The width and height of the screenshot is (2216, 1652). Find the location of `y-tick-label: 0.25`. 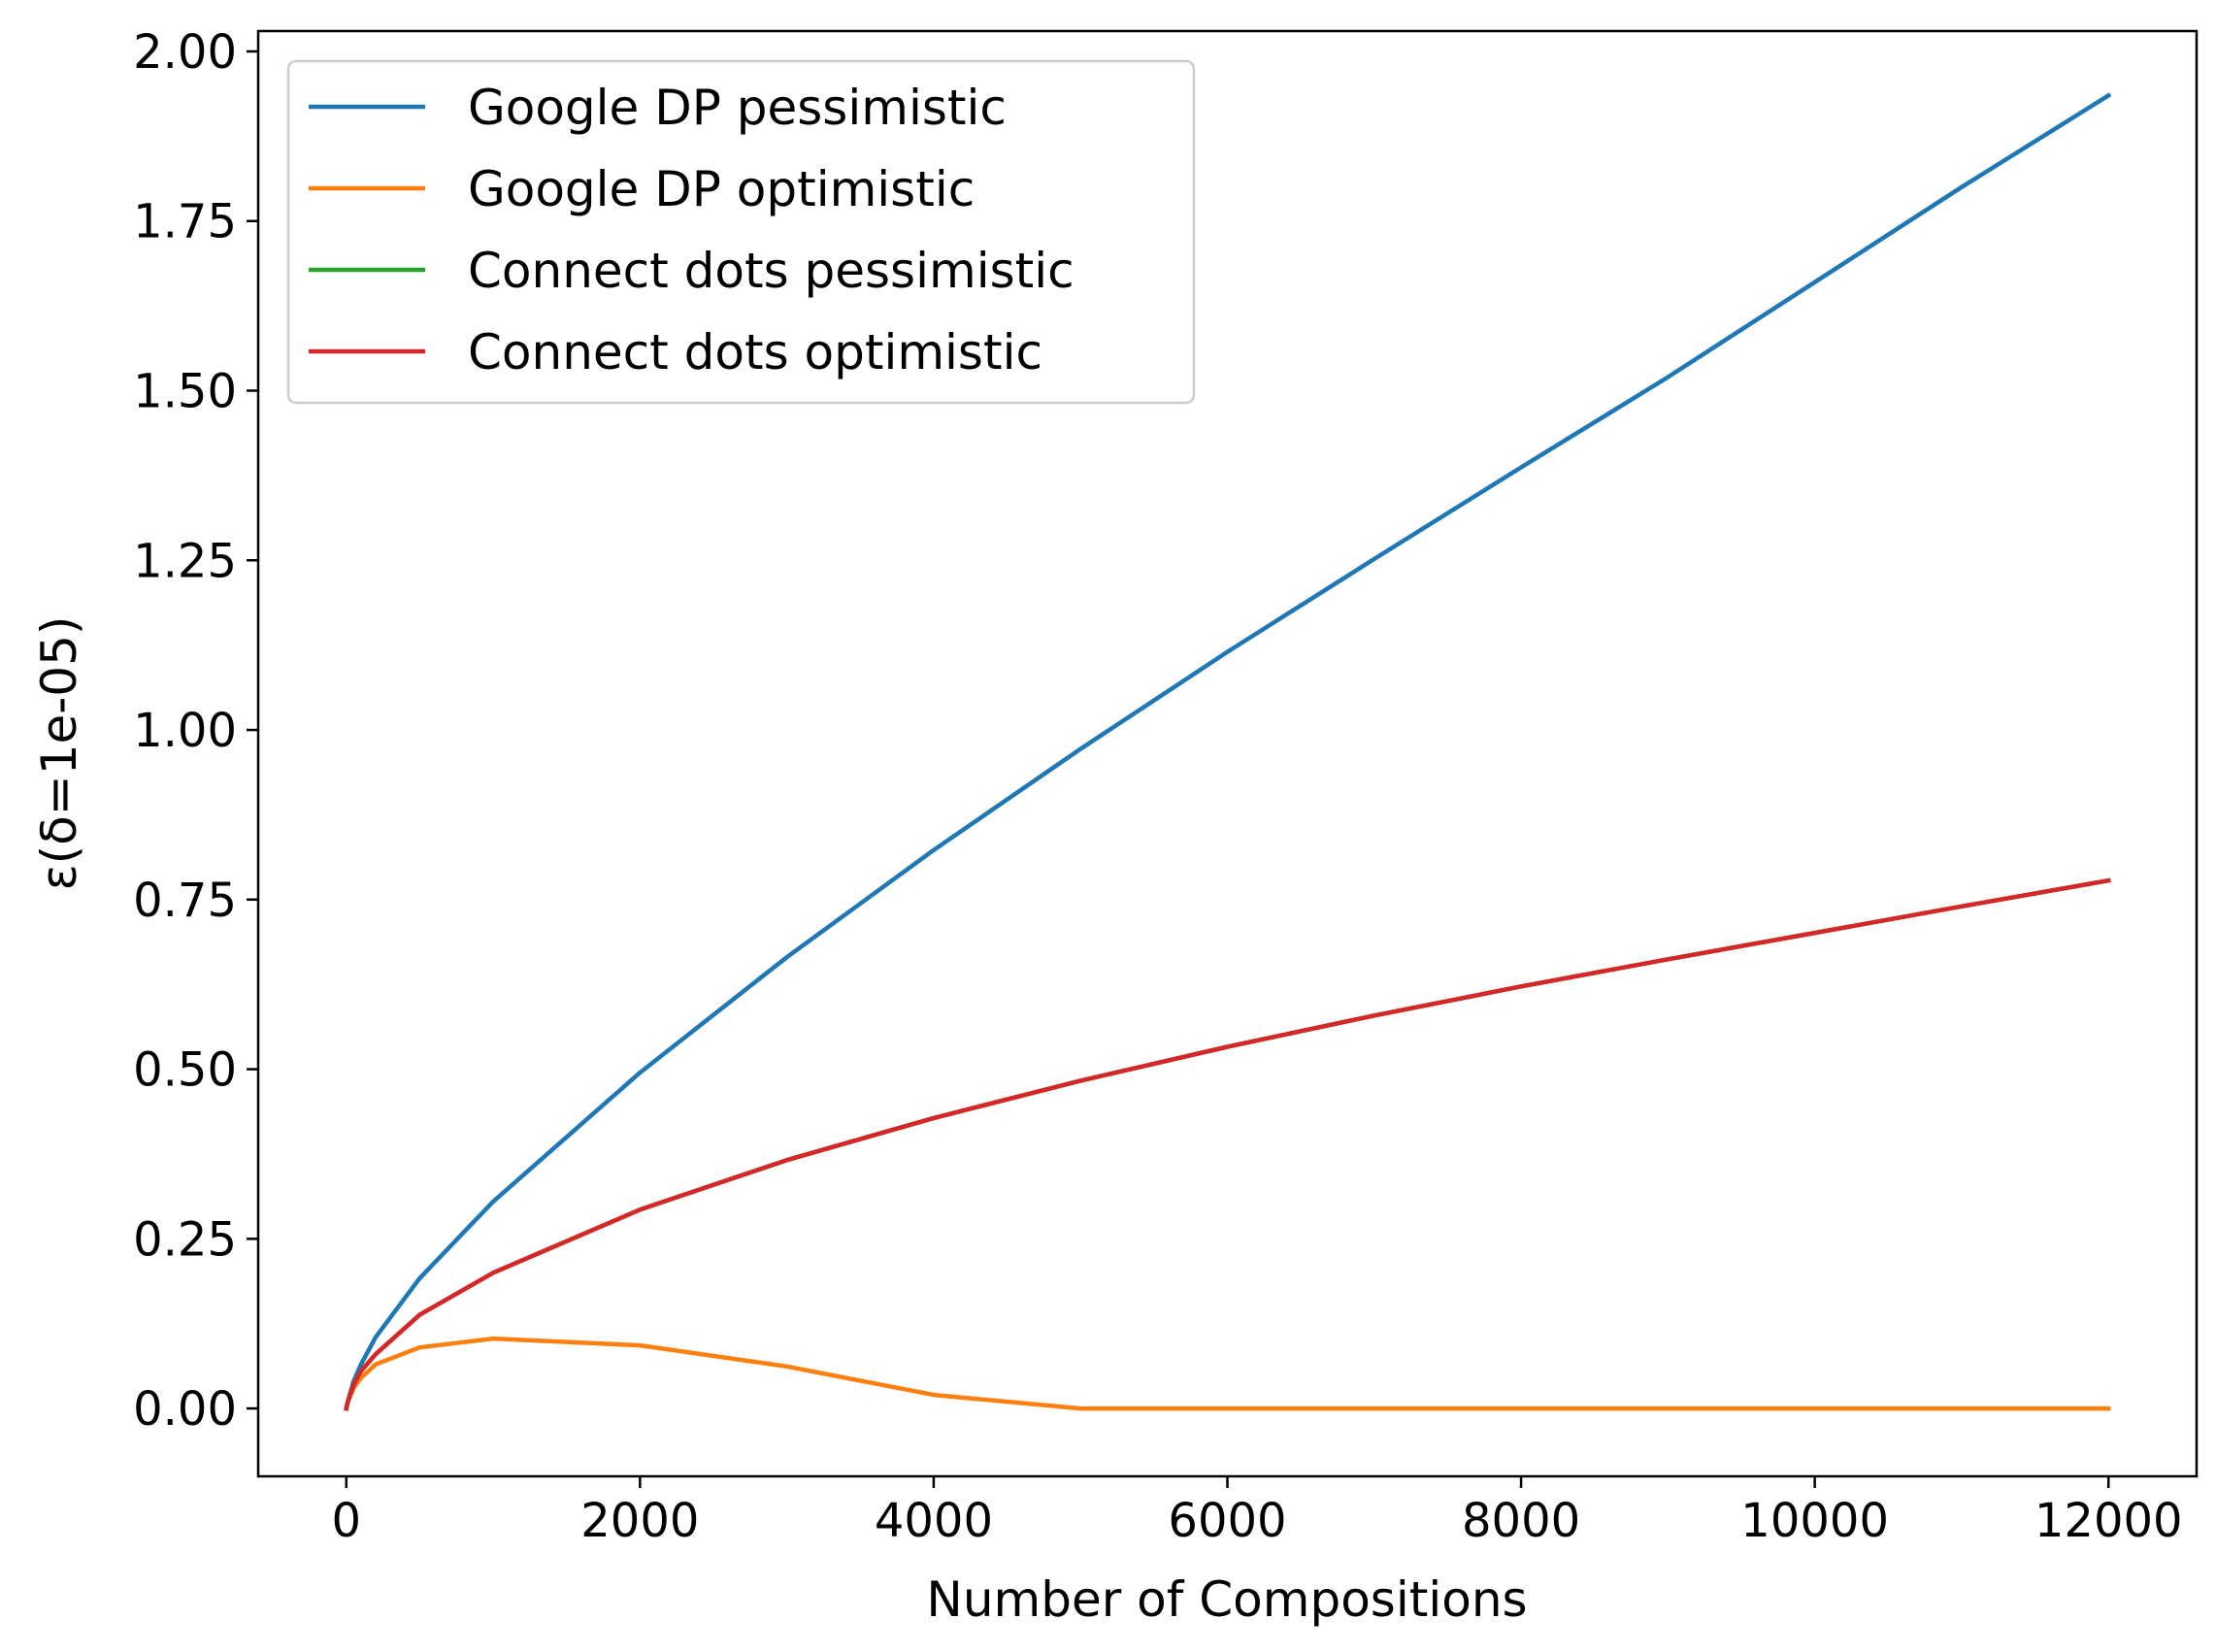

y-tick-label: 0.25 is located at coordinates (185, 1239).